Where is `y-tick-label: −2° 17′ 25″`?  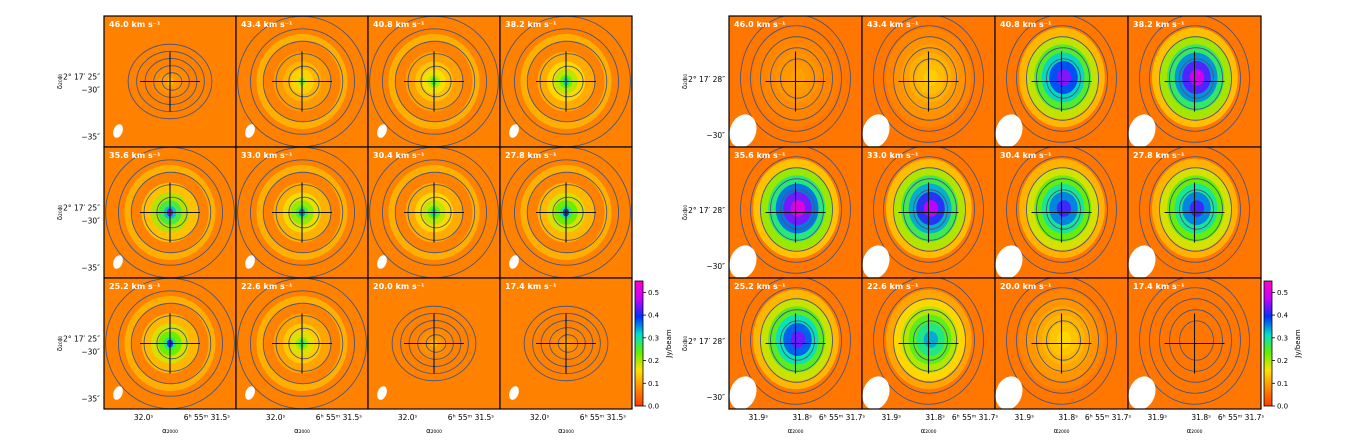
y-tick-label: −2° 17′ 25″ is located at coordinates (78, 207).